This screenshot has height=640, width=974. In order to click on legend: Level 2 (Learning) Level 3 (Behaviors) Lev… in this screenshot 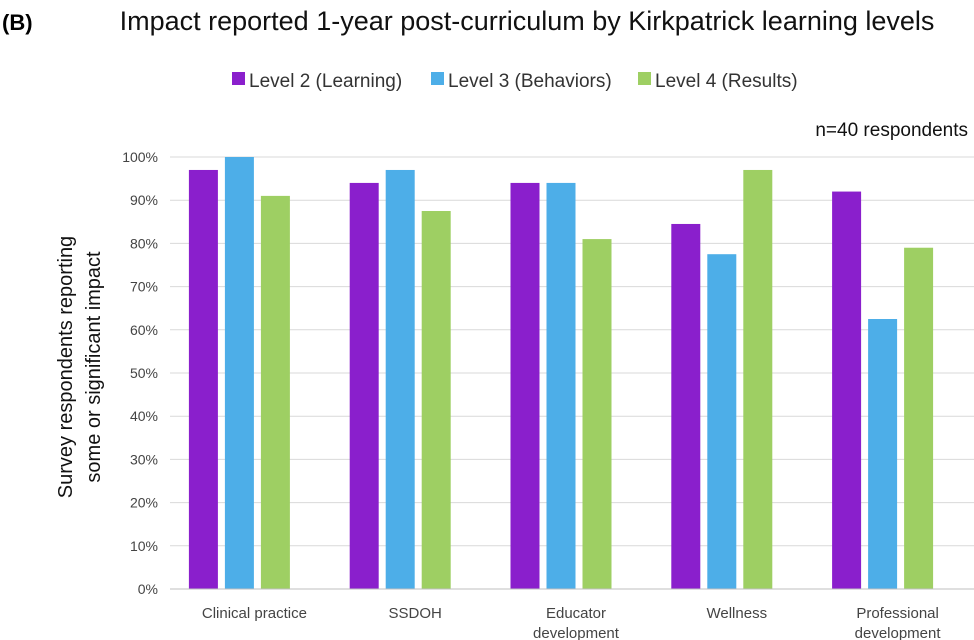, I will do `click(515, 81)`.